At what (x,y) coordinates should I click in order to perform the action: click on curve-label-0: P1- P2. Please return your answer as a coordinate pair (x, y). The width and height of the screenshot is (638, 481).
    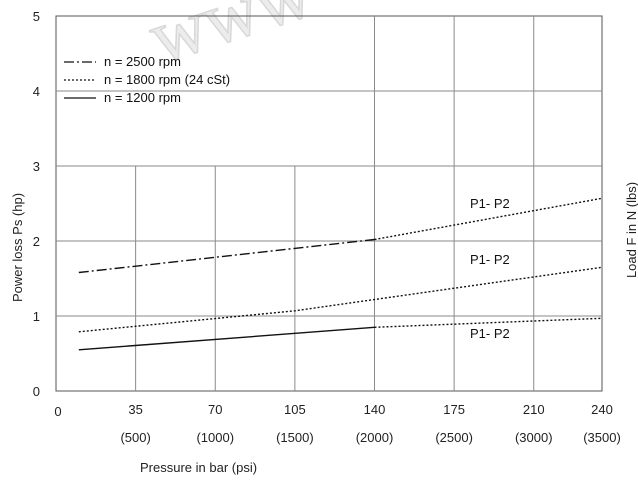
    Looking at the image, I should click on (490, 203).